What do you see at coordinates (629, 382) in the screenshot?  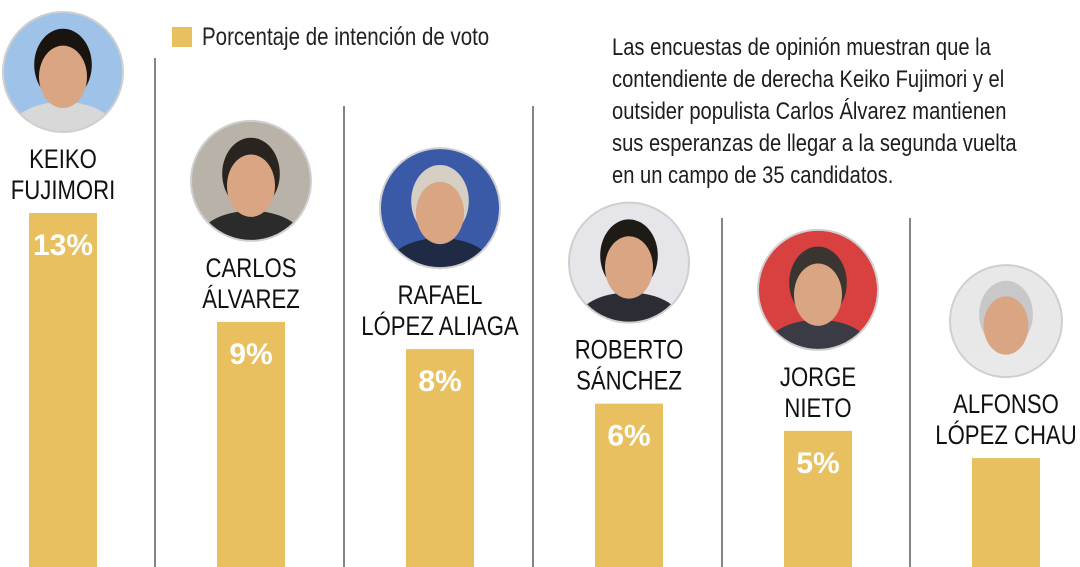 I see `candidate-name-line: SÁNCHEZ` at bounding box center [629, 382].